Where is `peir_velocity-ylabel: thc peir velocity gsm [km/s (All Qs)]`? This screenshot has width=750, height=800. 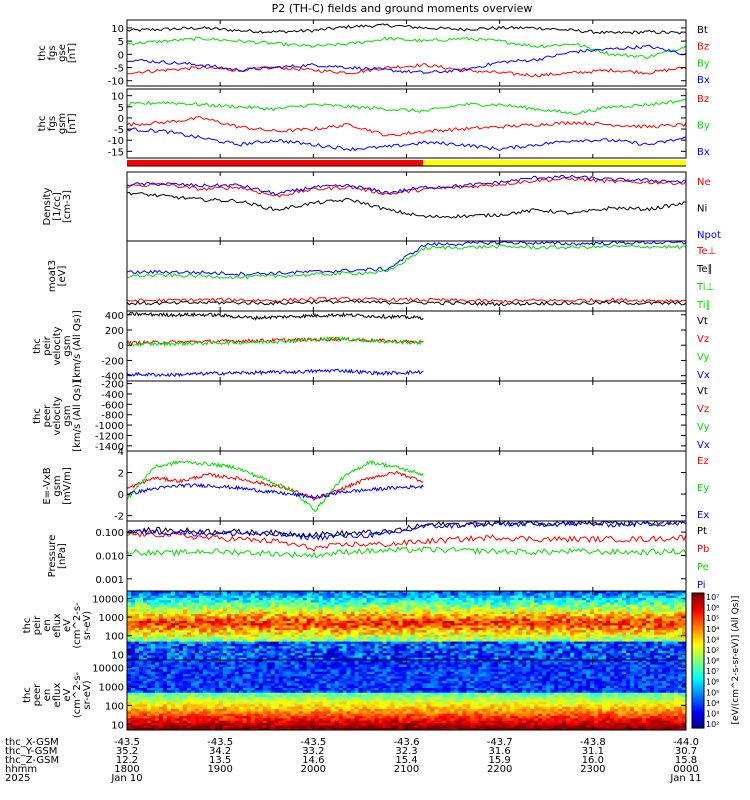 peir_velocity-ylabel: thc peir velocity gsm [km/s (All Qs)] is located at coordinates (57, 346).